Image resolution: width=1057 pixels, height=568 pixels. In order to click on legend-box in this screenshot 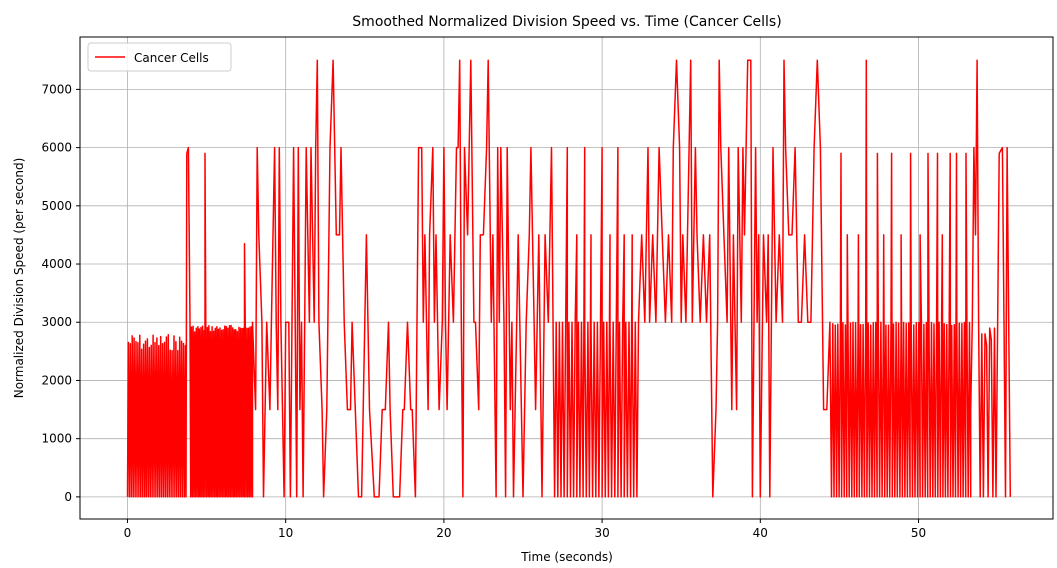, I will do `click(159, 57)`.